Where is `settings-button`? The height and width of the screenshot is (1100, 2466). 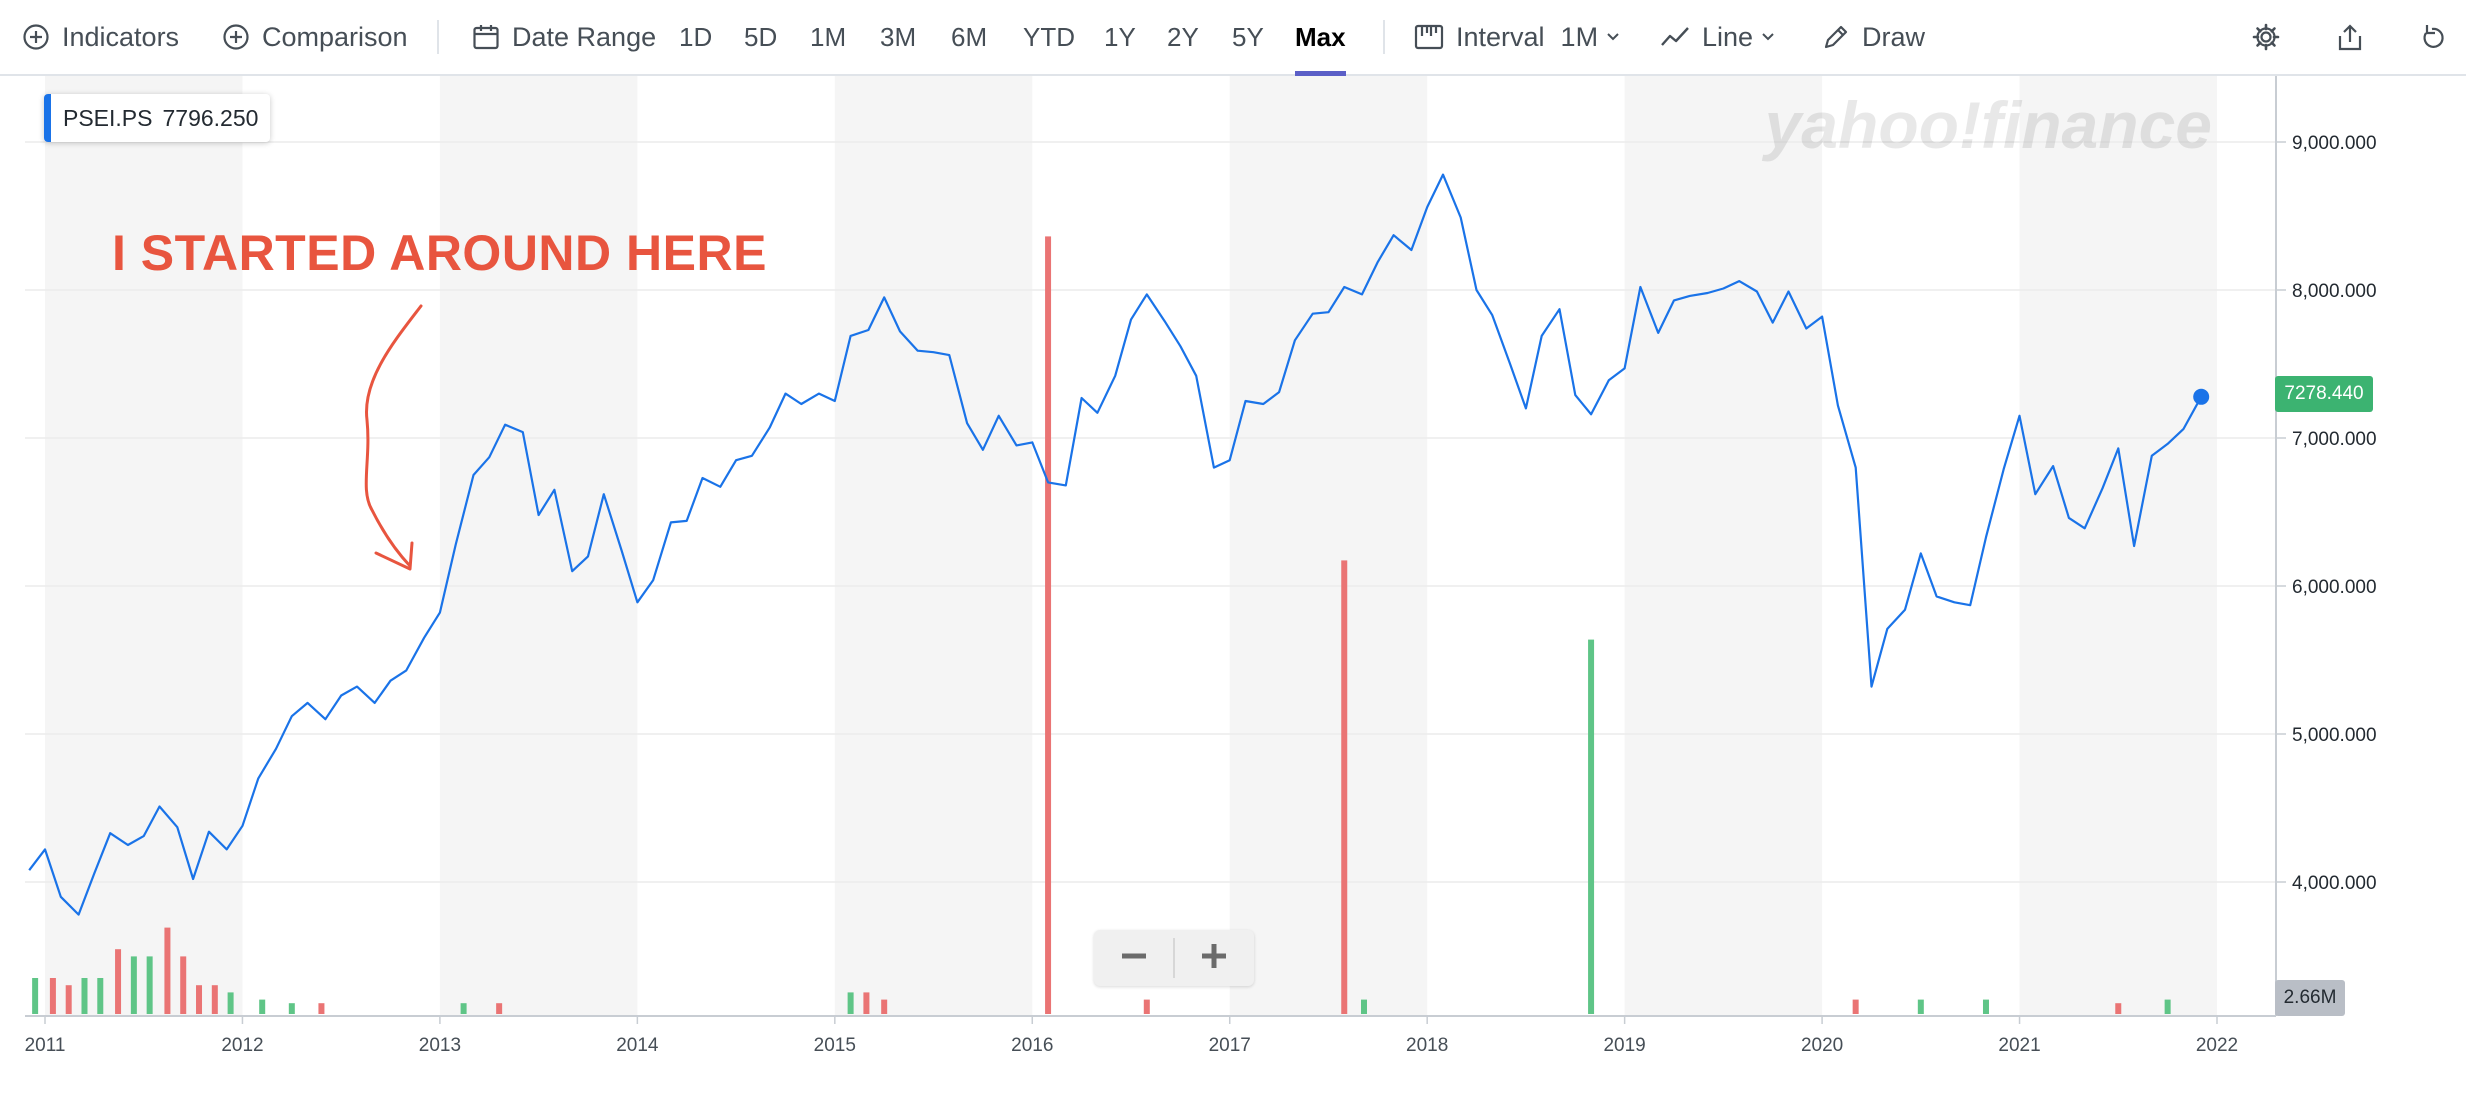 settings-button is located at coordinates (2266, 37).